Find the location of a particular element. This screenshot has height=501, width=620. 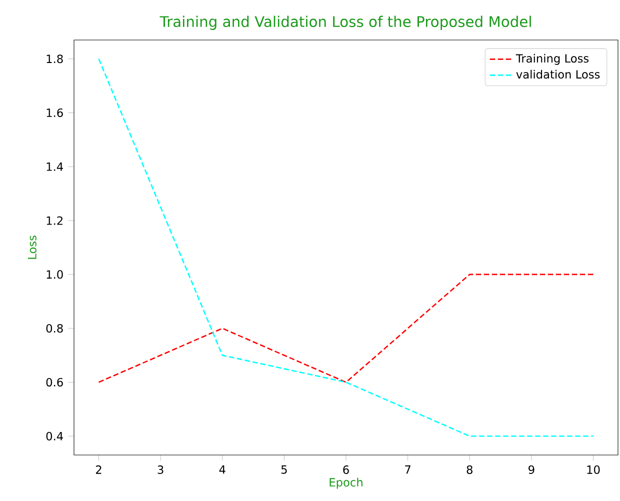

y-tick-label: 0.6 is located at coordinates (54, 382).